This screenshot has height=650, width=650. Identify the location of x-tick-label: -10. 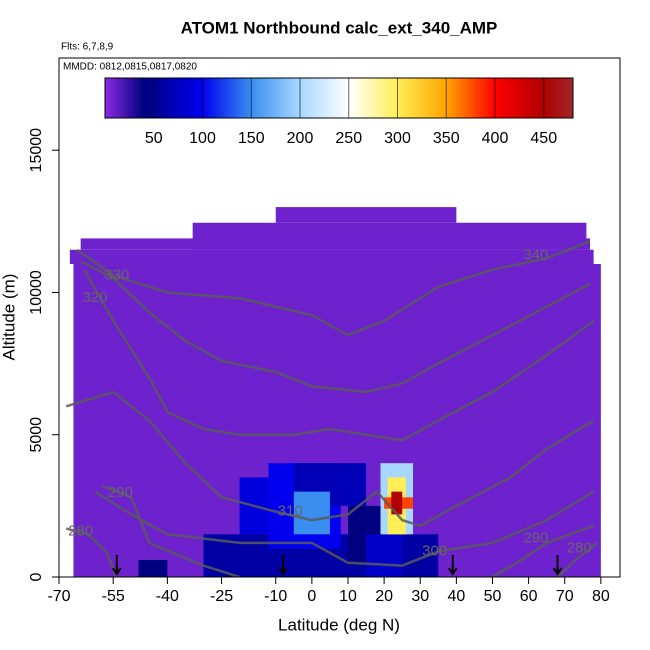
(275, 596).